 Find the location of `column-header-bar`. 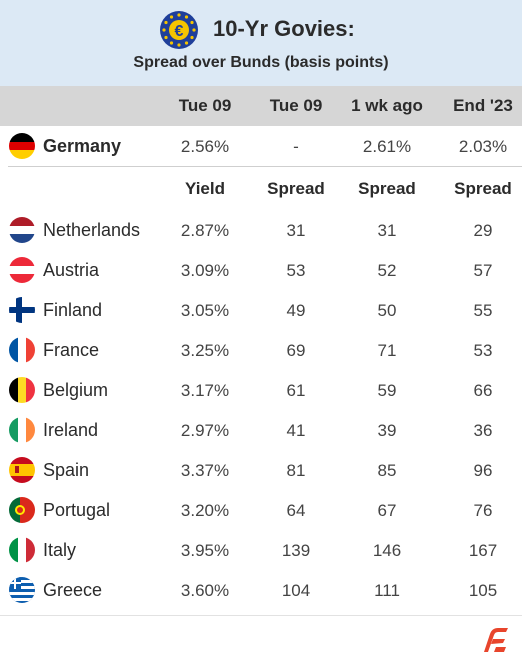

column-header-bar is located at coordinates (261, 106).